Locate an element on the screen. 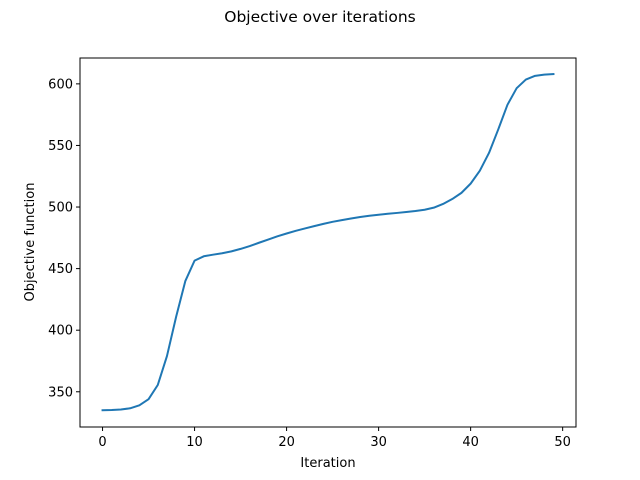 Image resolution: width=640 pixels, height=480 pixels. x-axis-label: Iteration is located at coordinates (327, 463).